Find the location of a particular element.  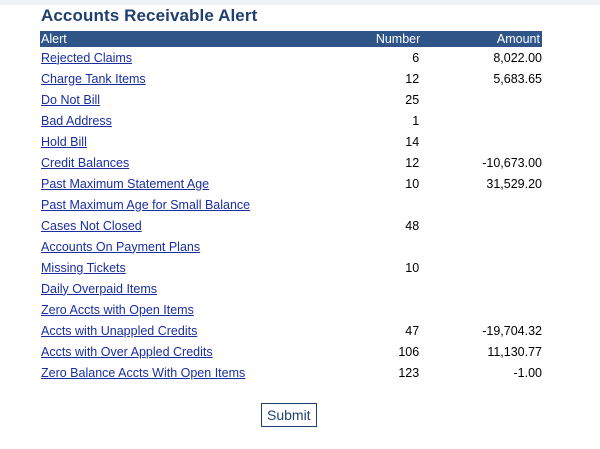

alert-link: Credit Balances is located at coordinates (85, 162).